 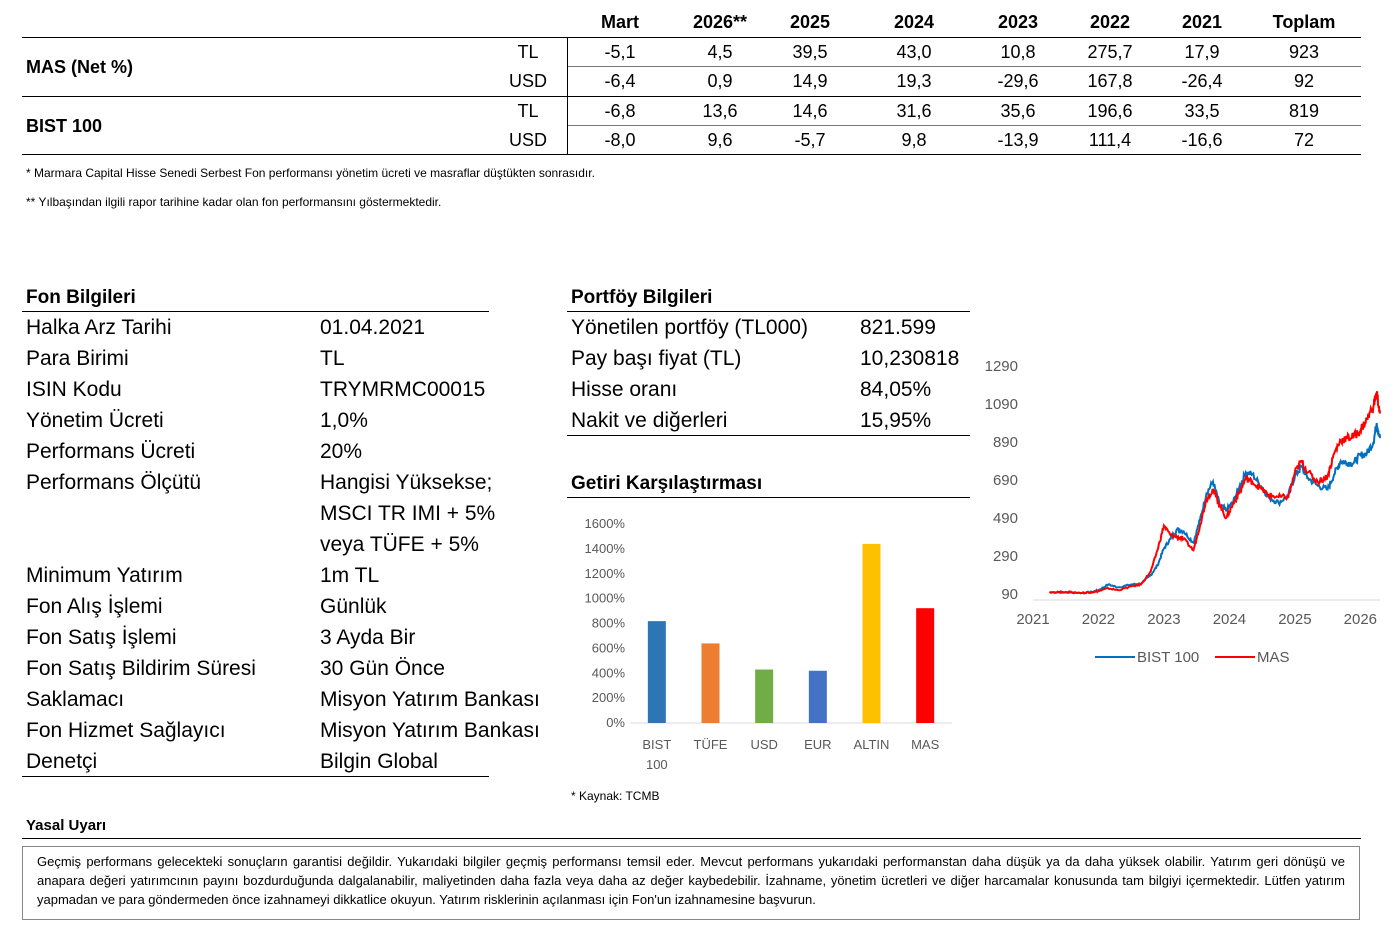 I want to click on y-tick-label: 1200%, so click(x=605, y=573).